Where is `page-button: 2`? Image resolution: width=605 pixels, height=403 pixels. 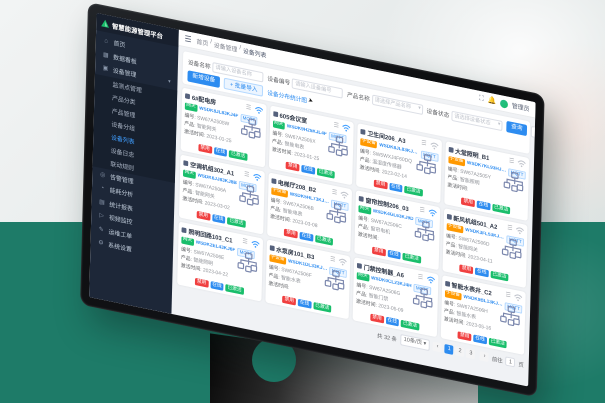 page-button: 2 is located at coordinates (460, 352).